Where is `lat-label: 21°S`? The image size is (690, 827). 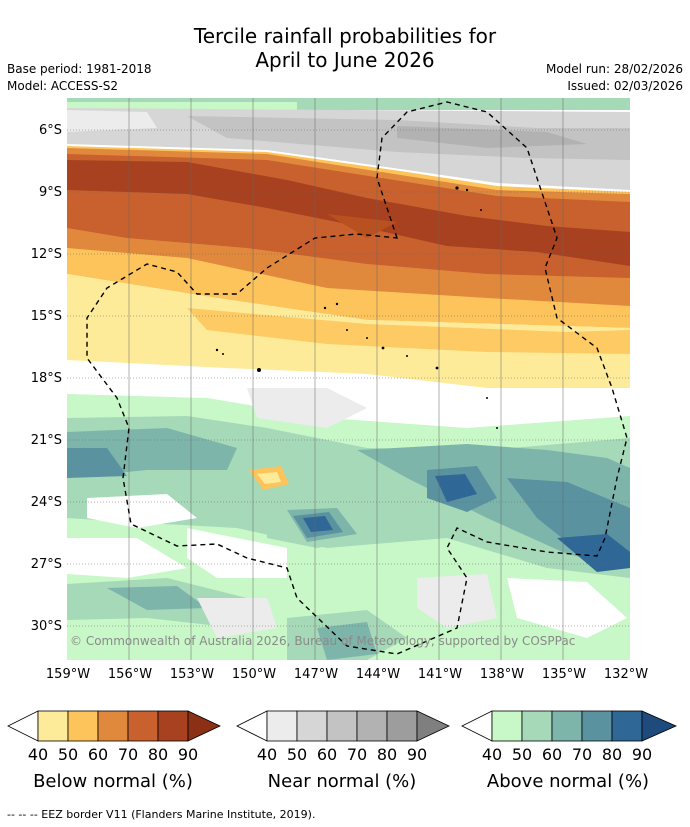 lat-label: 21°S is located at coordinates (46, 440).